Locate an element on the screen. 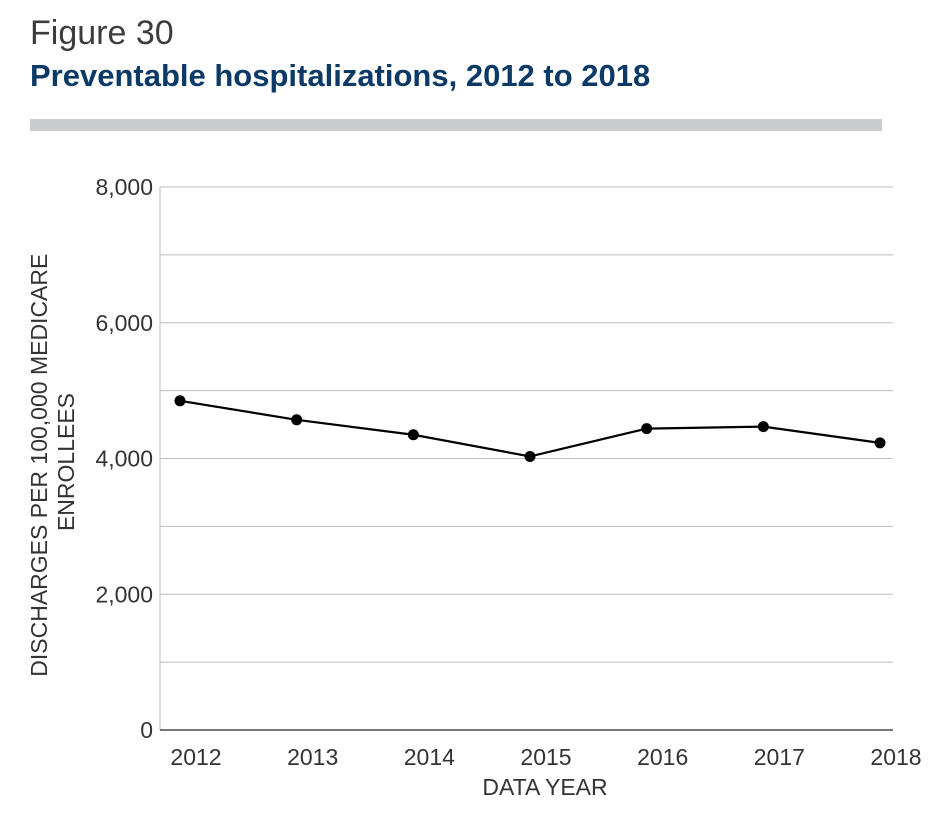  x-tick-label: 2015 is located at coordinates (545, 757).